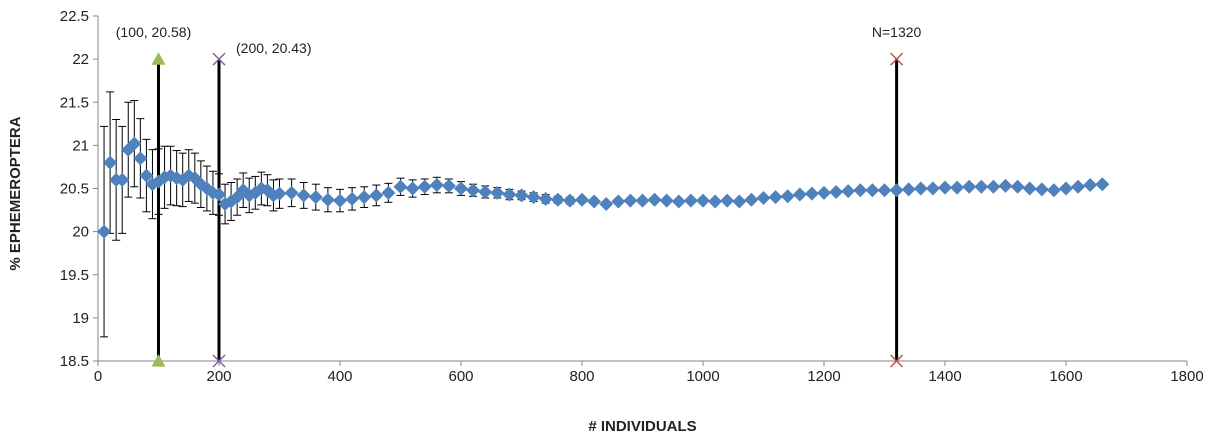 This screenshot has width=1217, height=436. I want to click on y-tick-label: 19, so click(80, 318).